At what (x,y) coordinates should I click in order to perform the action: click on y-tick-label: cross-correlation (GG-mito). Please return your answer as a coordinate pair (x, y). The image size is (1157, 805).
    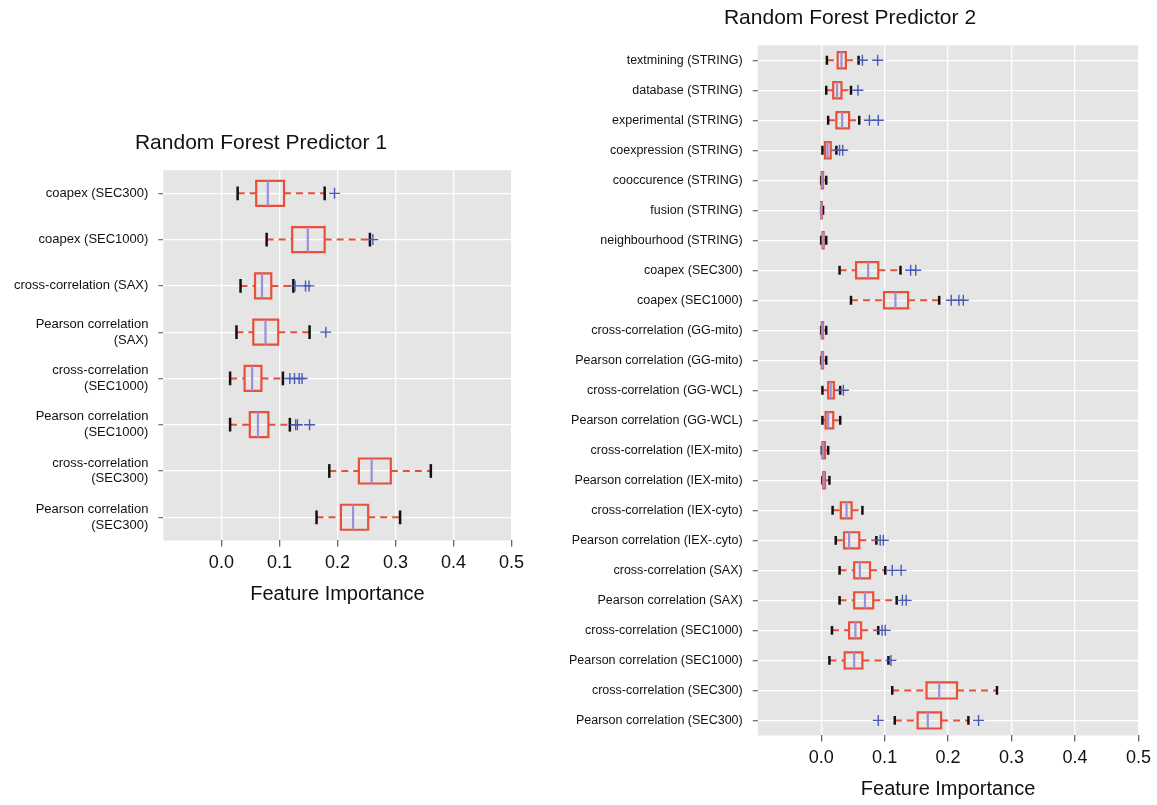
    Looking at the image, I should click on (667, 329).